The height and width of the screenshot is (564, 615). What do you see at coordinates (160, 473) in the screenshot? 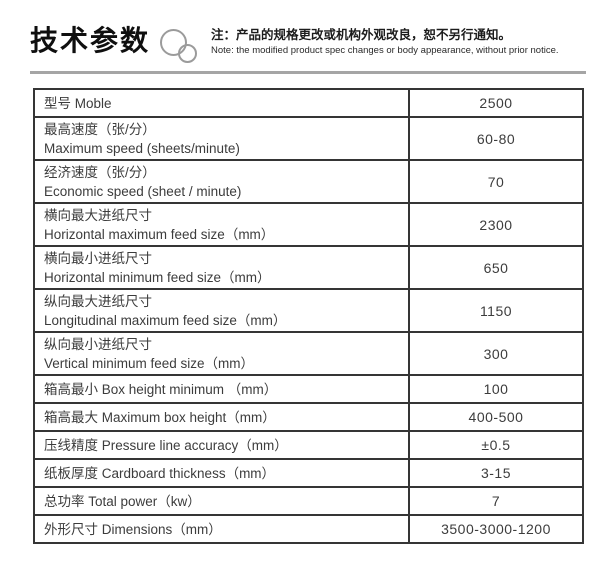
I see `spec-label-line1: 纸板厚度 Cardboard thickness（mm）` at bounding box center [160, 473].